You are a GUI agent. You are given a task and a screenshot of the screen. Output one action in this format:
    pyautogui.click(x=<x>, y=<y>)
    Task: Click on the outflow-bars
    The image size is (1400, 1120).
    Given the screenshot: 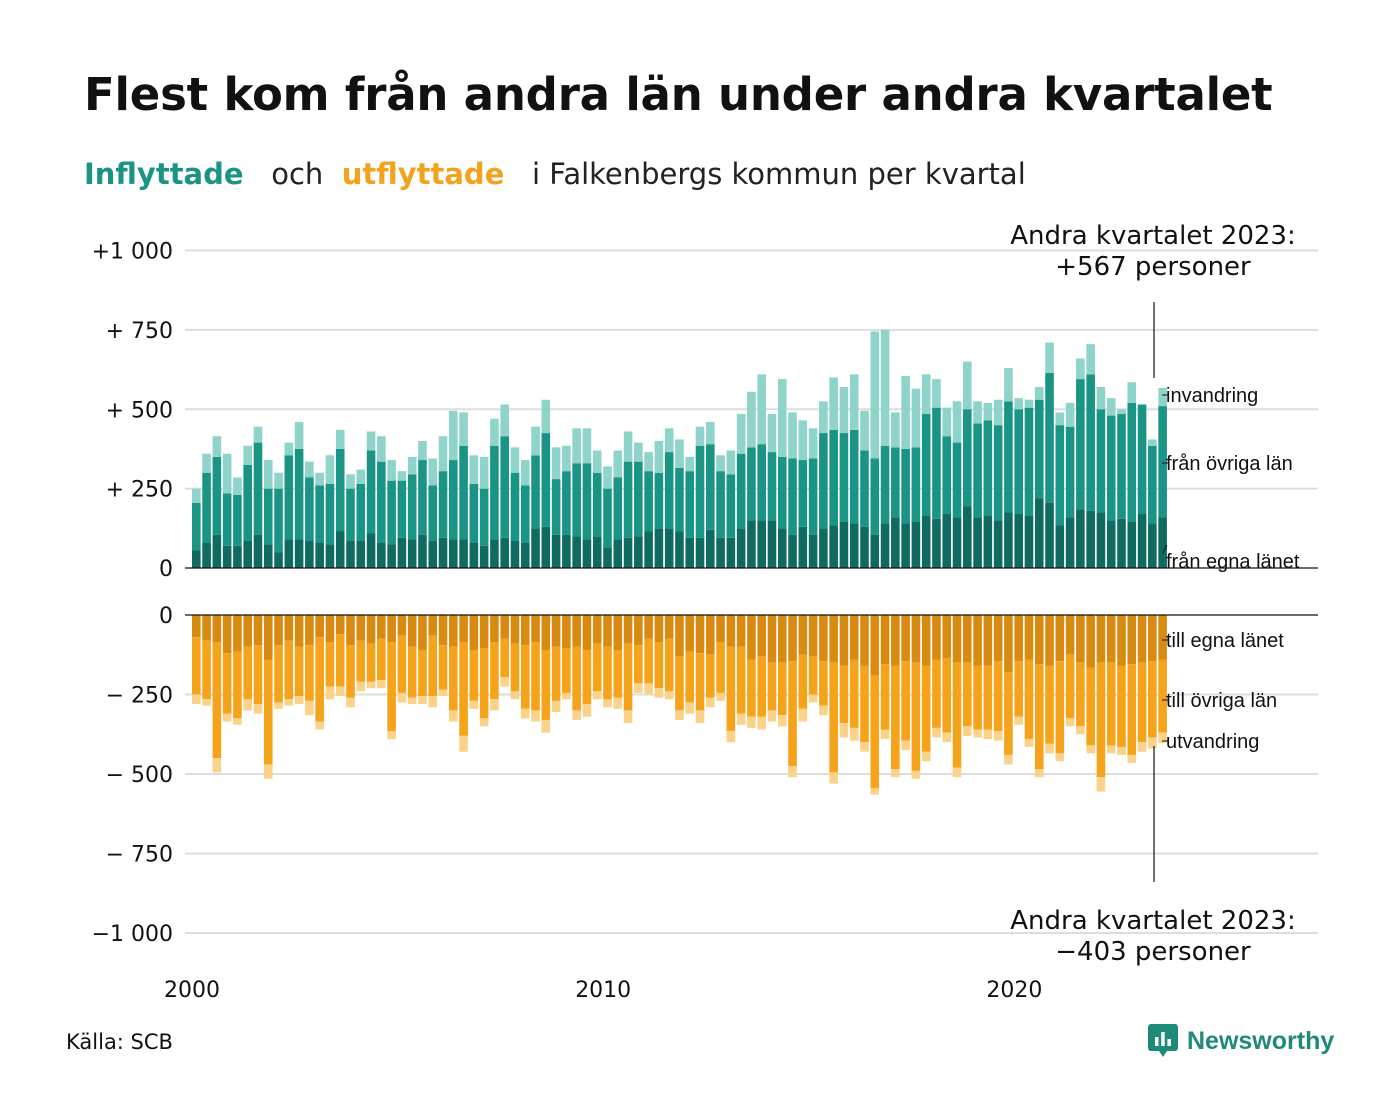 What is the action you would take?
    pyautogui.click(x=679, y=705)
    